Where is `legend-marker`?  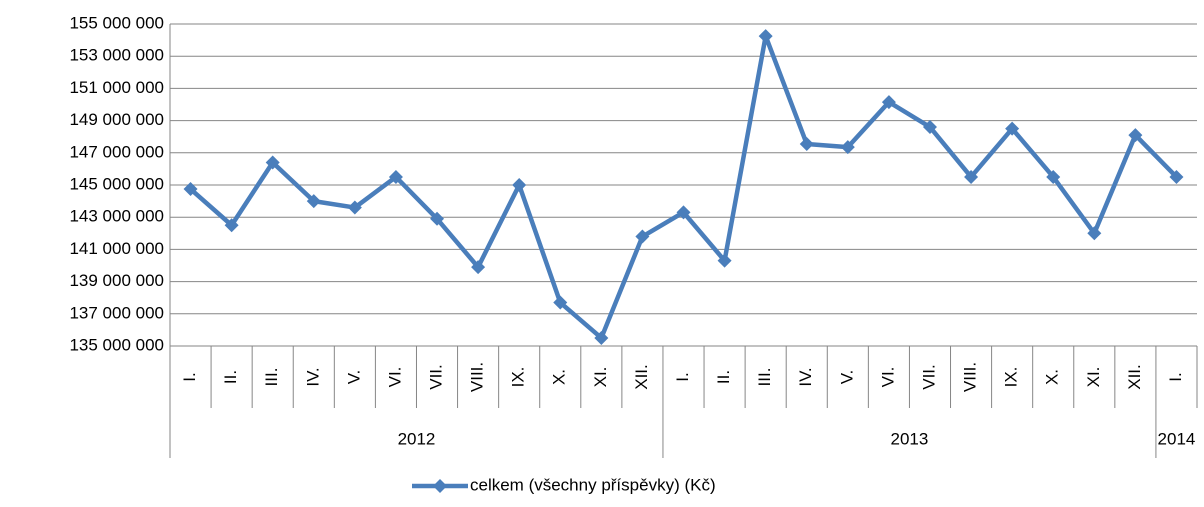
legend-marker is located at coordinates (440, 486).